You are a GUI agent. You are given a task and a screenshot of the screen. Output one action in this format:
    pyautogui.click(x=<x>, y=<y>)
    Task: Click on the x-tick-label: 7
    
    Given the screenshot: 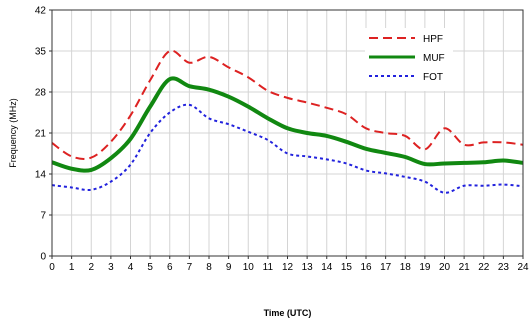 What is the action you would take?
    pyautogui.click(x=190, y=267)
    